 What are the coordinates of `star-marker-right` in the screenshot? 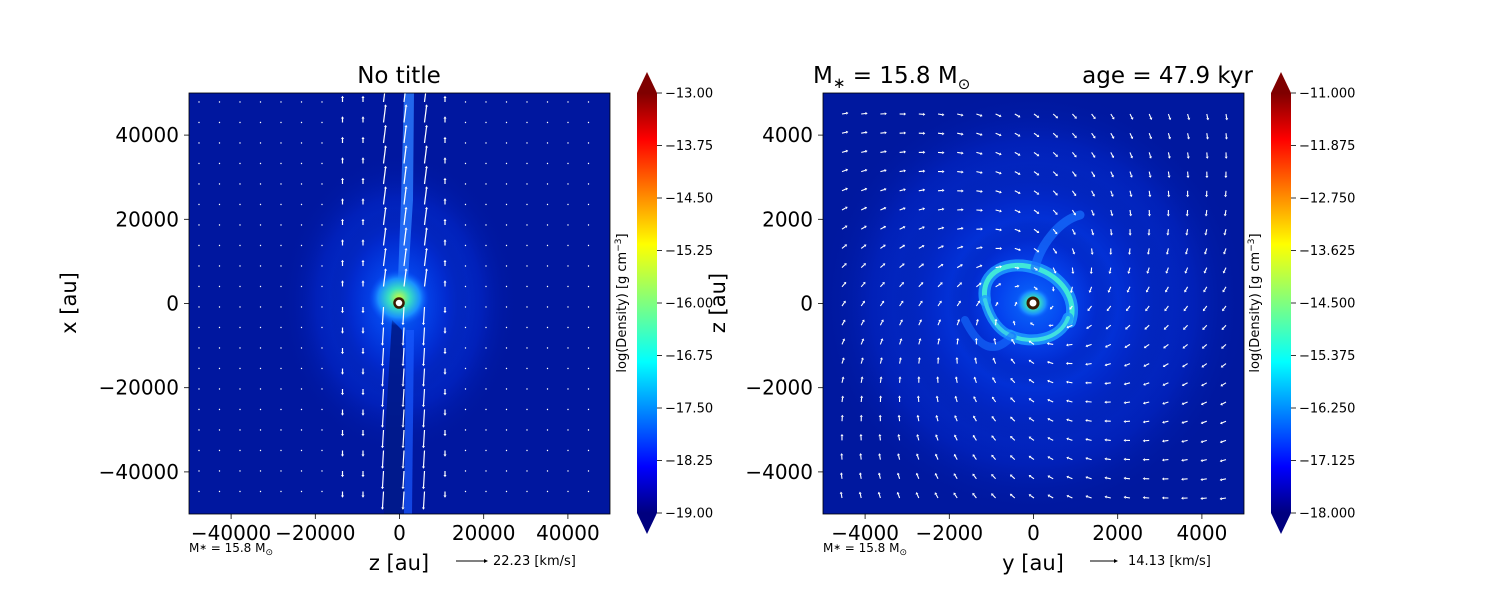 It's located at (1033, 303).